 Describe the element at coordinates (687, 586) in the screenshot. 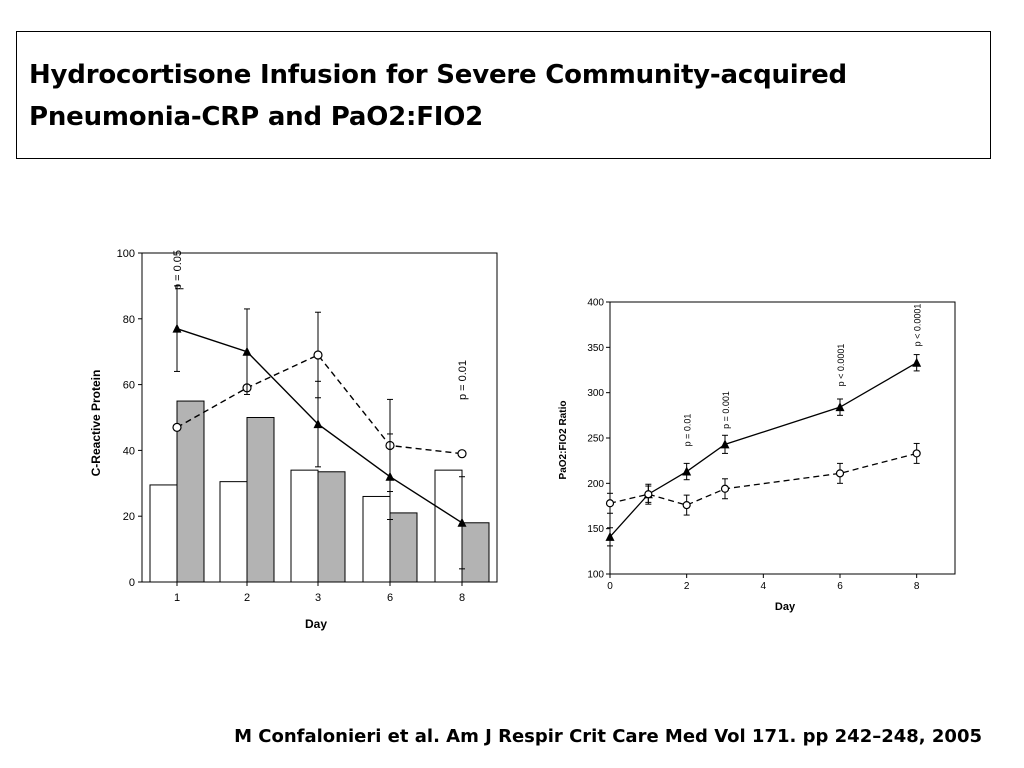

I see `pao2-x-tick-label: 2` at that location.